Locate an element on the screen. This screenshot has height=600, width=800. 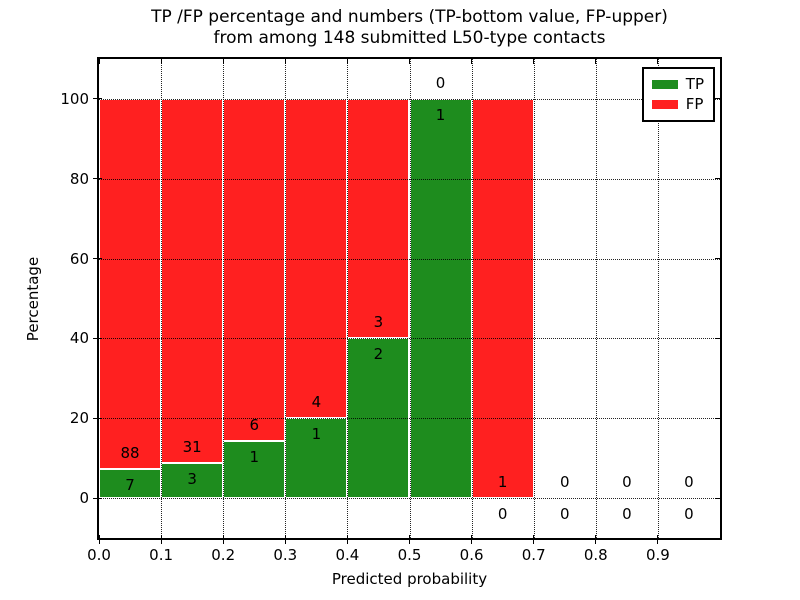
x-tick-label: 0.3 is located at coordinates (285, 555).